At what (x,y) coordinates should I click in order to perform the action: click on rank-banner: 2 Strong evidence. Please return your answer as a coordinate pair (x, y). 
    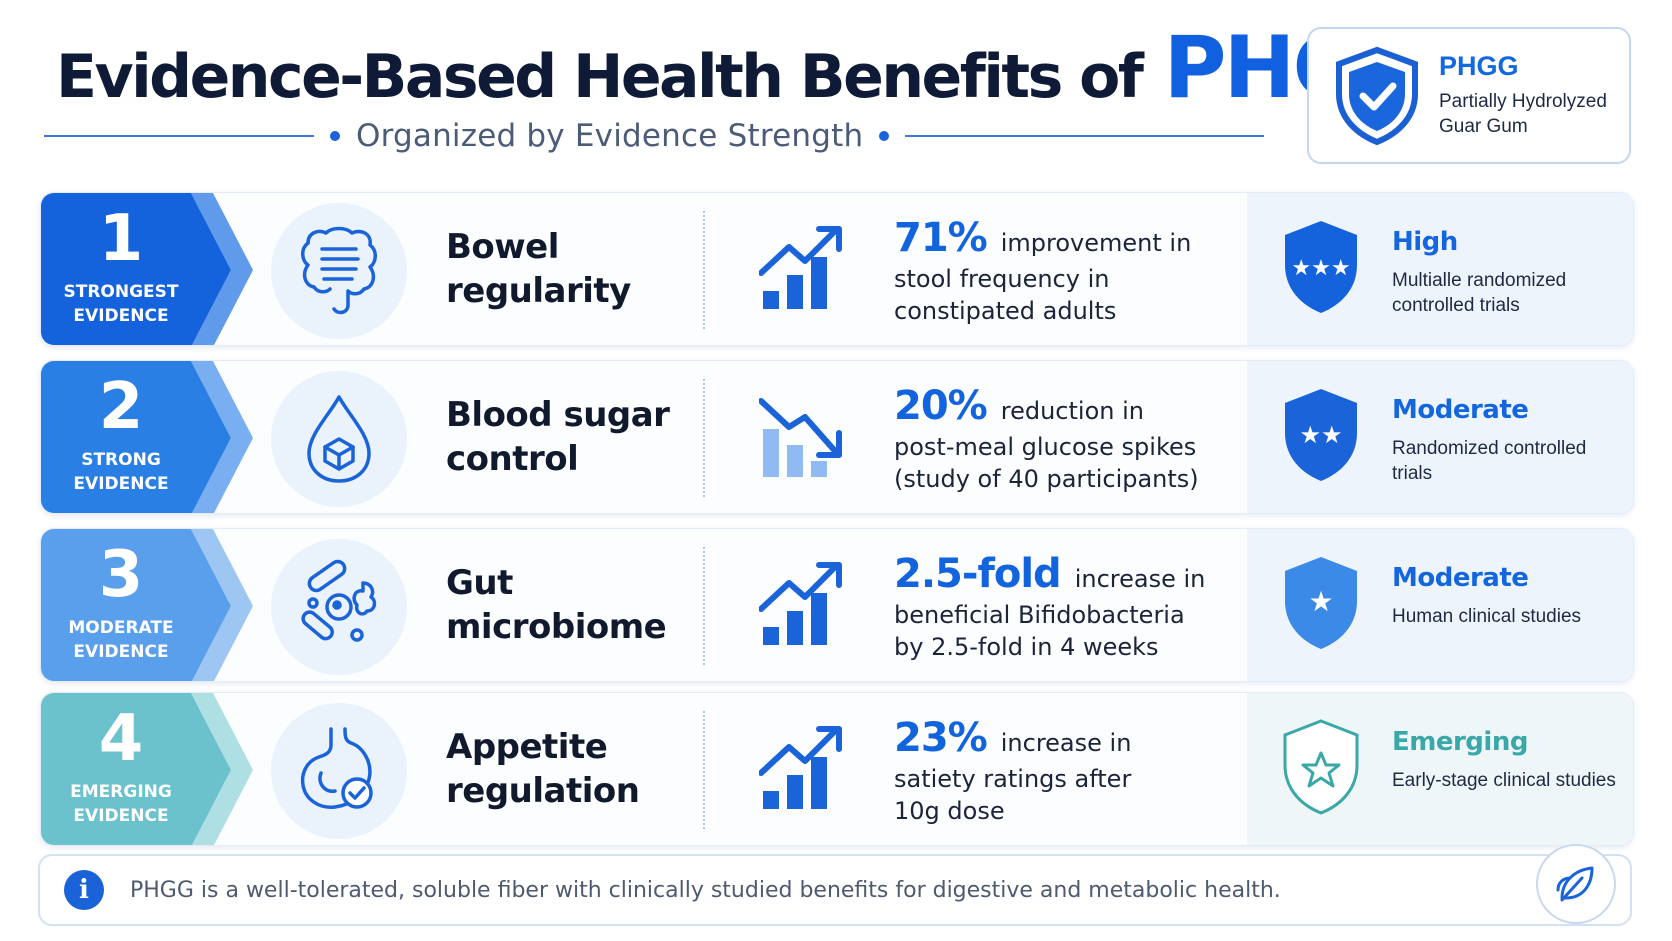
    Looking at the image, I should click on (166, 437).